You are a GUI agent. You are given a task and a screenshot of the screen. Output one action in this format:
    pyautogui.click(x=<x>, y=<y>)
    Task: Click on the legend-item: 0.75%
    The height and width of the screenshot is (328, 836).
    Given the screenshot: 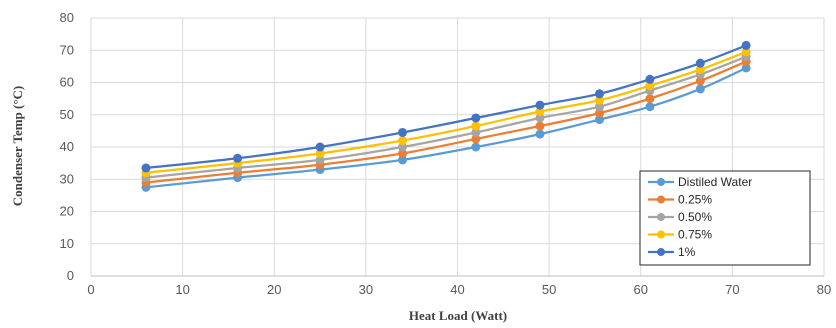 What is the action you would take?
    pyautogui.click(x=680, y=235)
    